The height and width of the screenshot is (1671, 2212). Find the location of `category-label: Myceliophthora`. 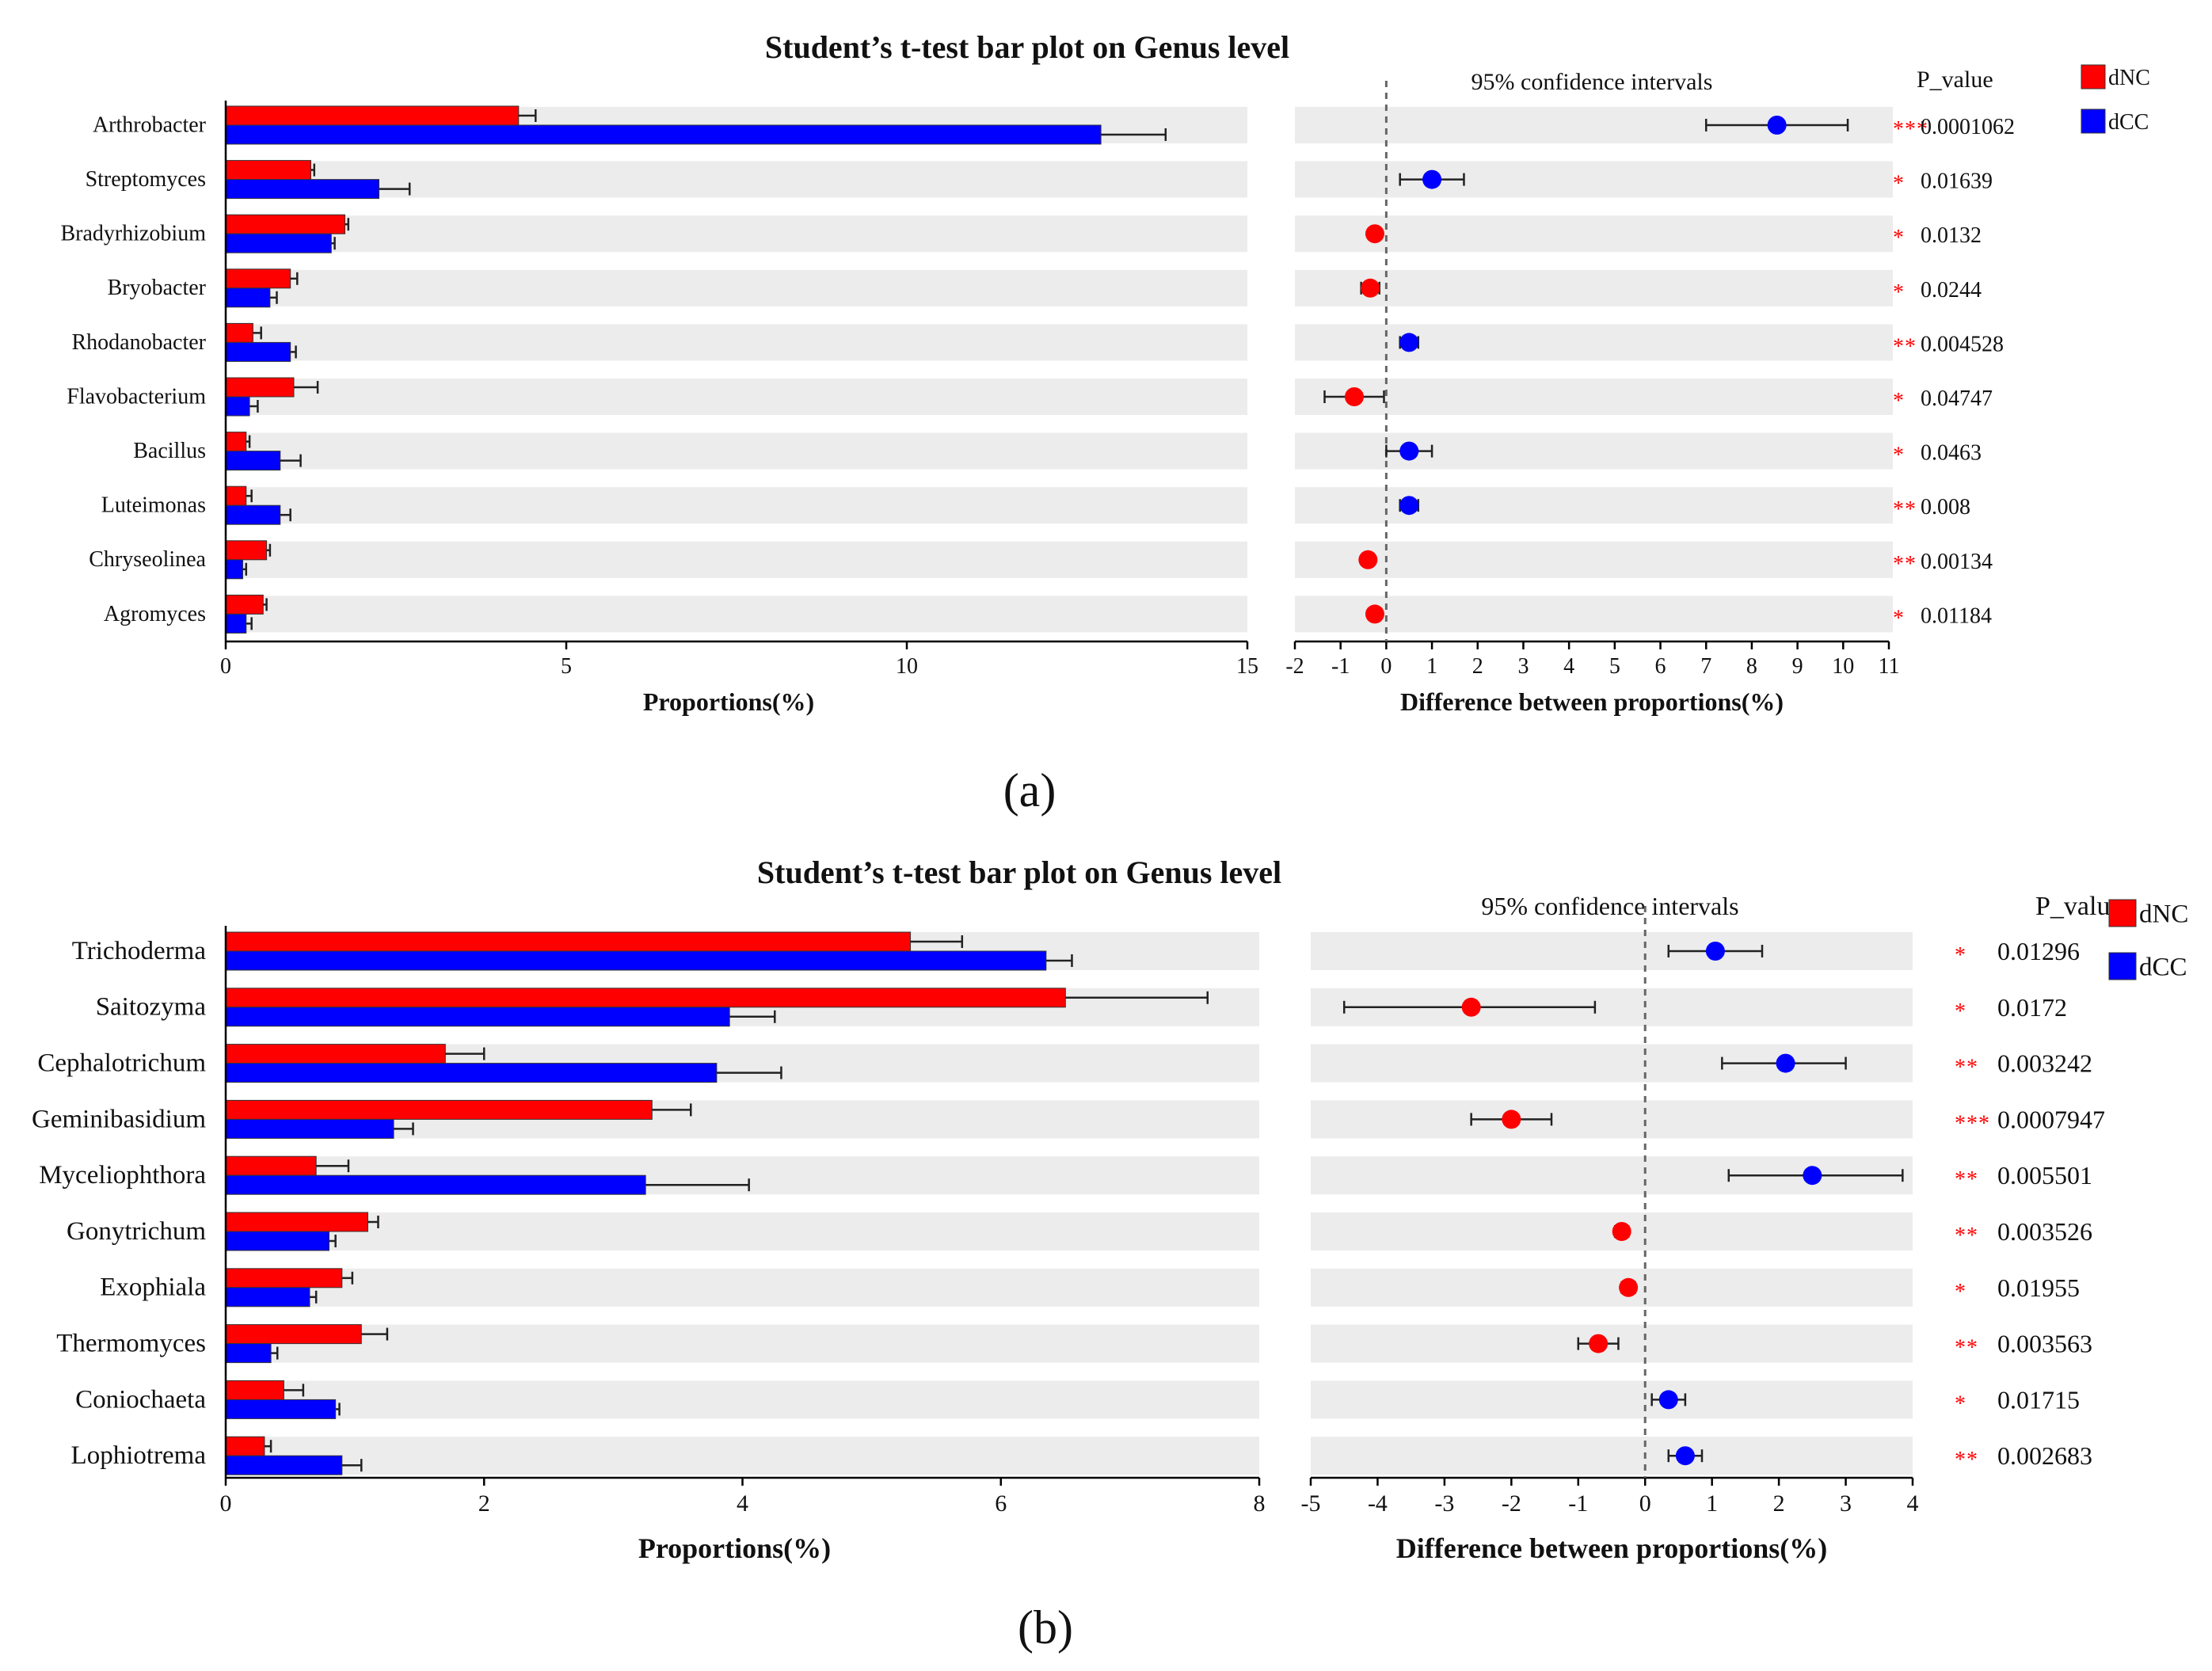

category-label: Myceliophthora is located at coordinates (123, 1175).